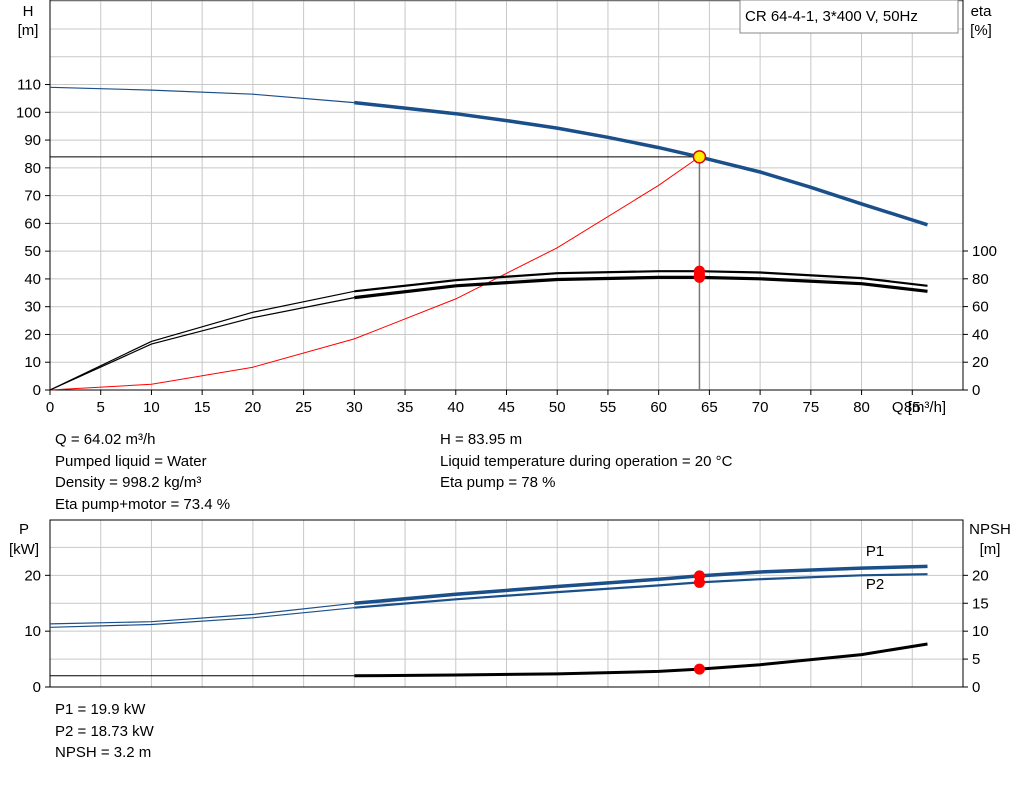 The image size is (1024, 786). I want to click on series-label-p1: P1, so click(875, 551).